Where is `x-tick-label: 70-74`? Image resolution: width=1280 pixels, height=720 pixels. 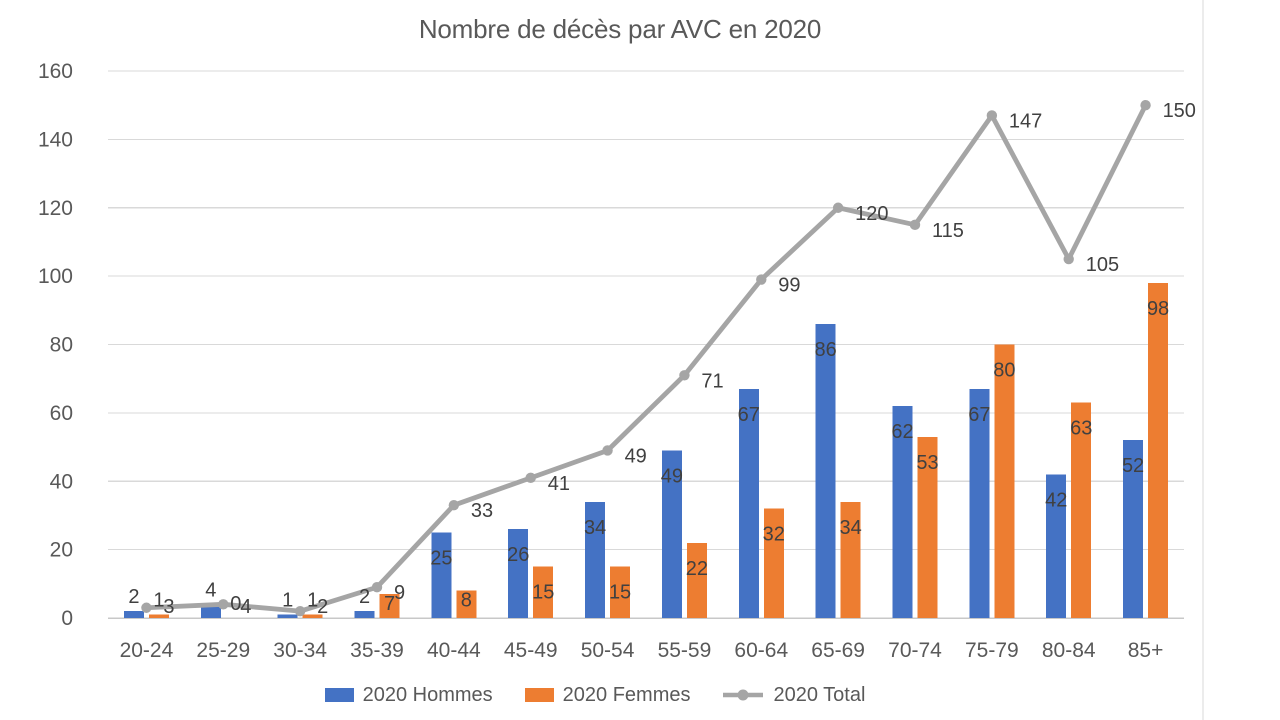
x-tick-label: 70-74 is located at coordinates (915, 650).